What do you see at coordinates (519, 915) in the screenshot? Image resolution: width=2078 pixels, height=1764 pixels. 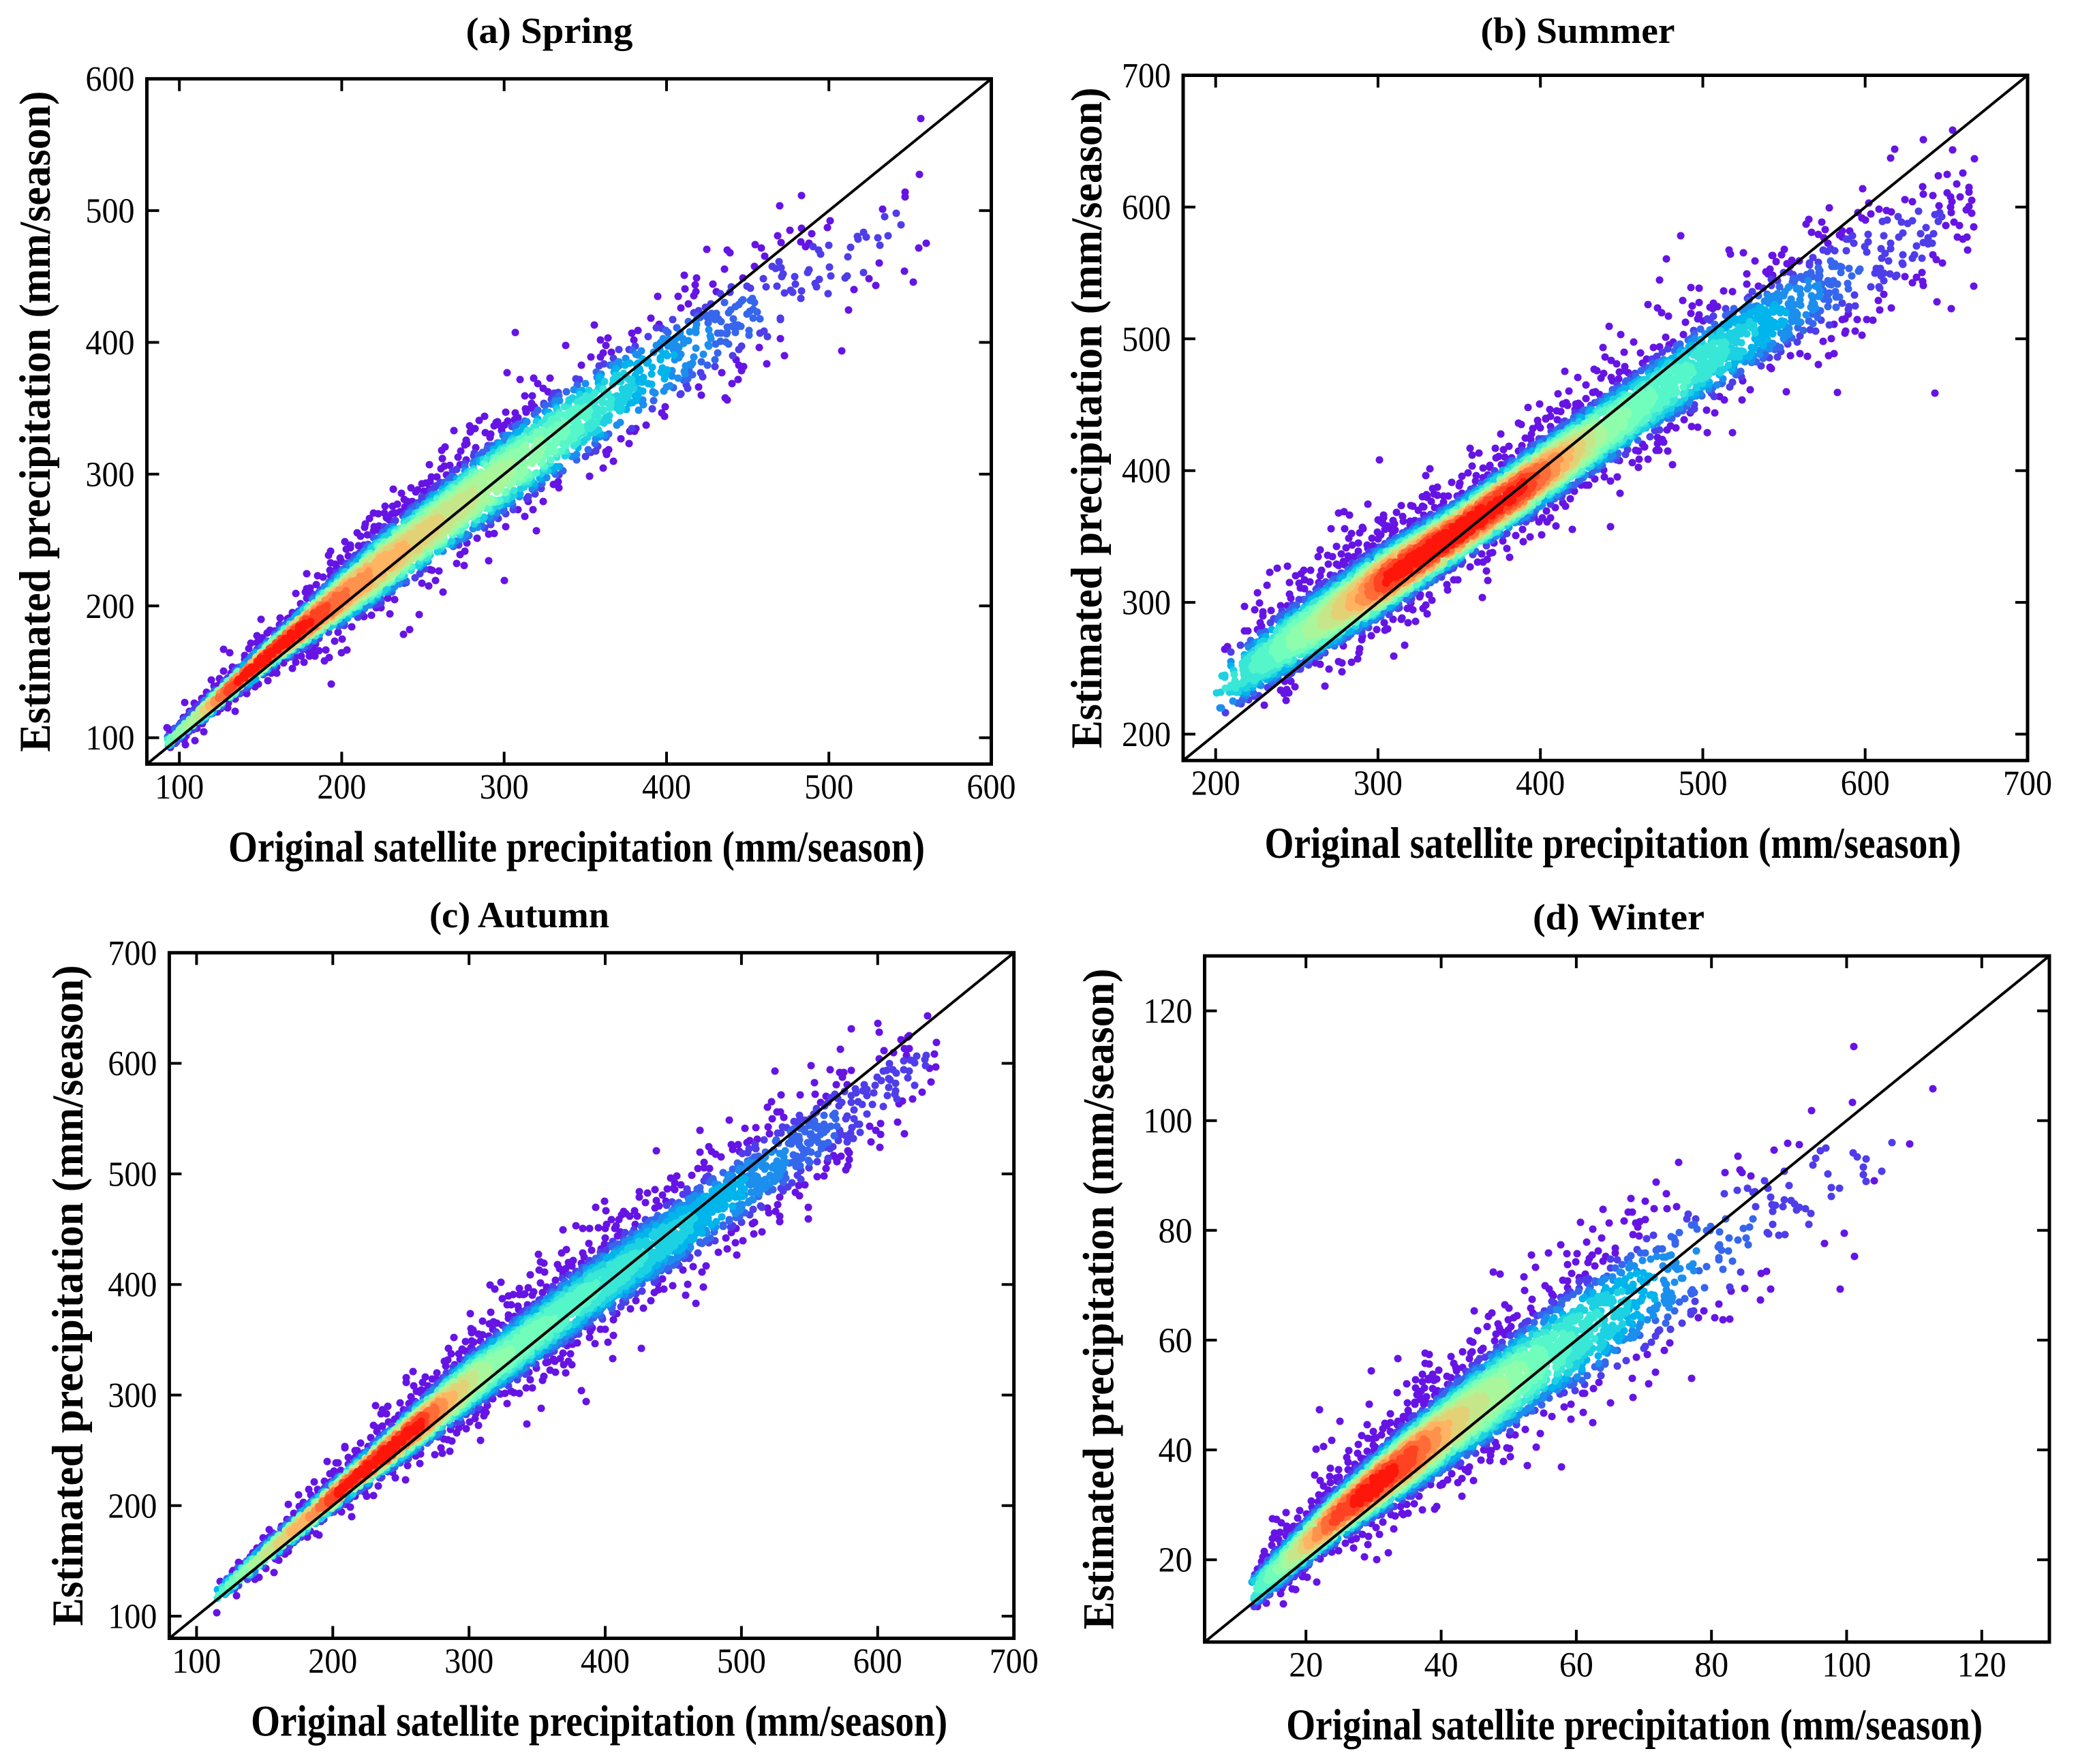 I see `svg-text: (c) Autumn` at bounding box center [519, 915].